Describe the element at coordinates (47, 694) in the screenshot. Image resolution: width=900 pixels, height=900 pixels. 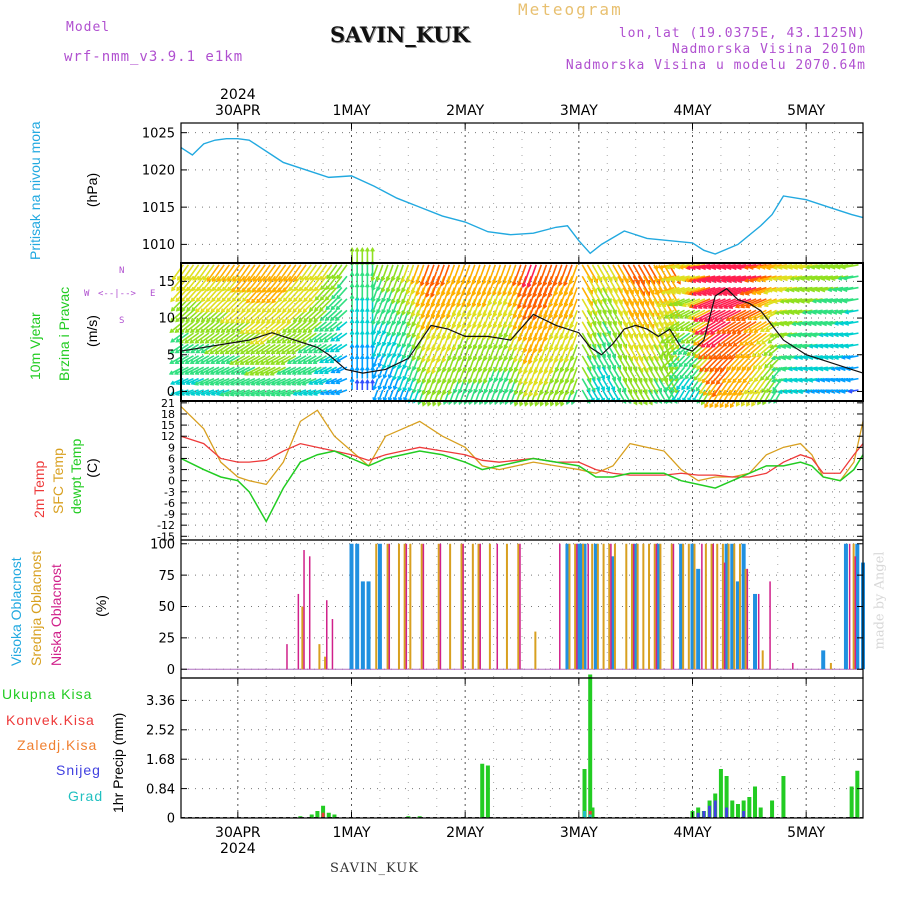
I see `legend-total-rain: Ukupna Kisa` at that location.